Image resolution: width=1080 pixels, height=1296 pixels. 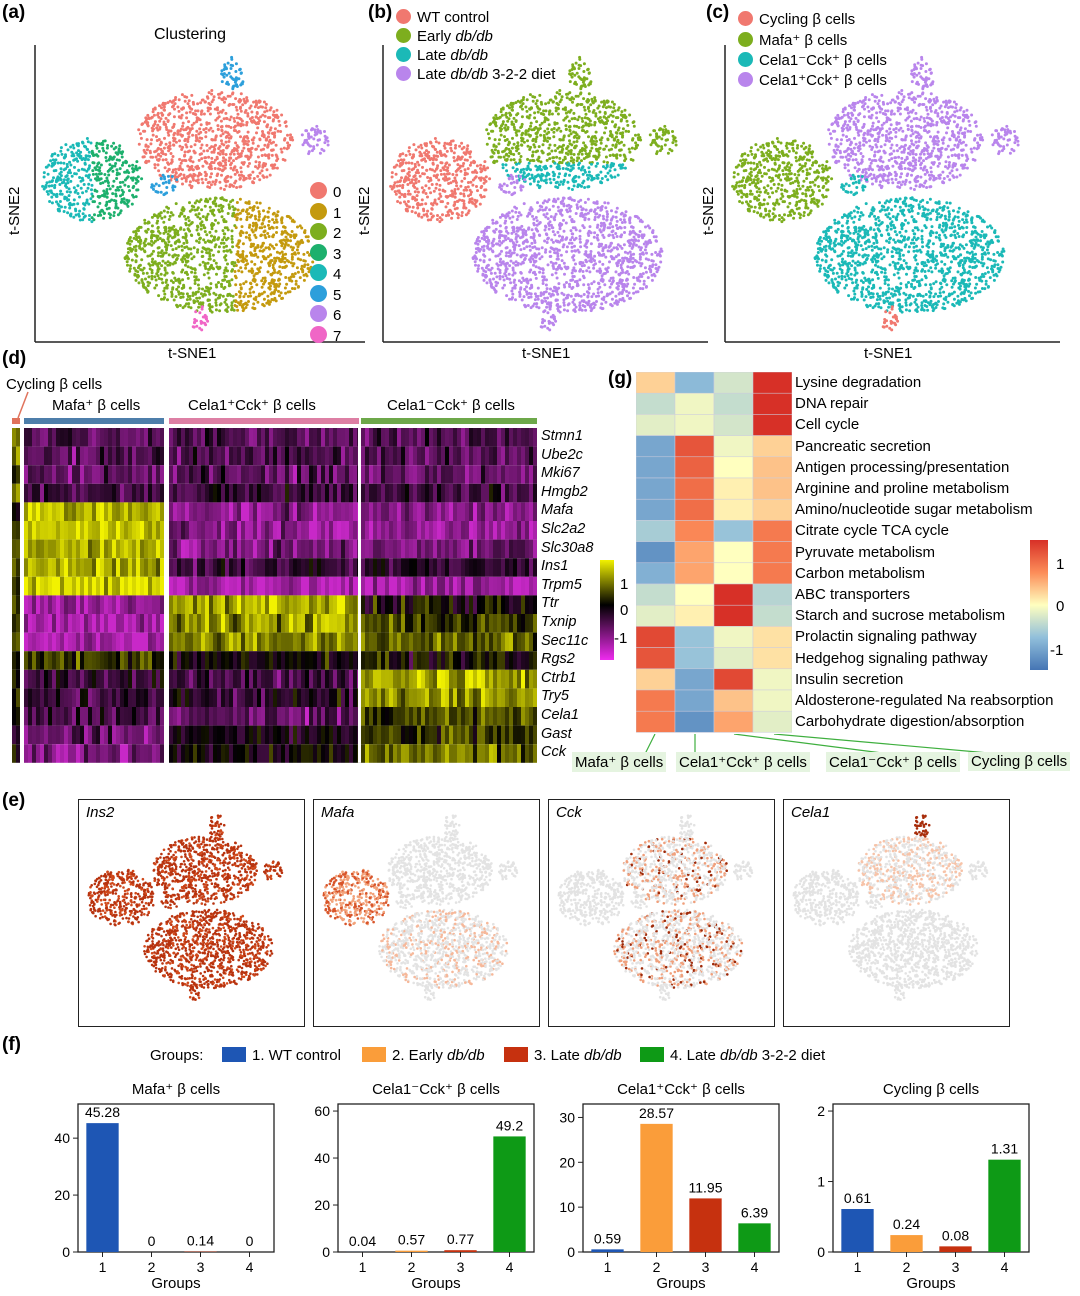 What do you see at coordinates (475, 74) in the screenshot?
I see `legend-item-3: Late db/db 3-2-2 diet` at bounding box center [475, 74].